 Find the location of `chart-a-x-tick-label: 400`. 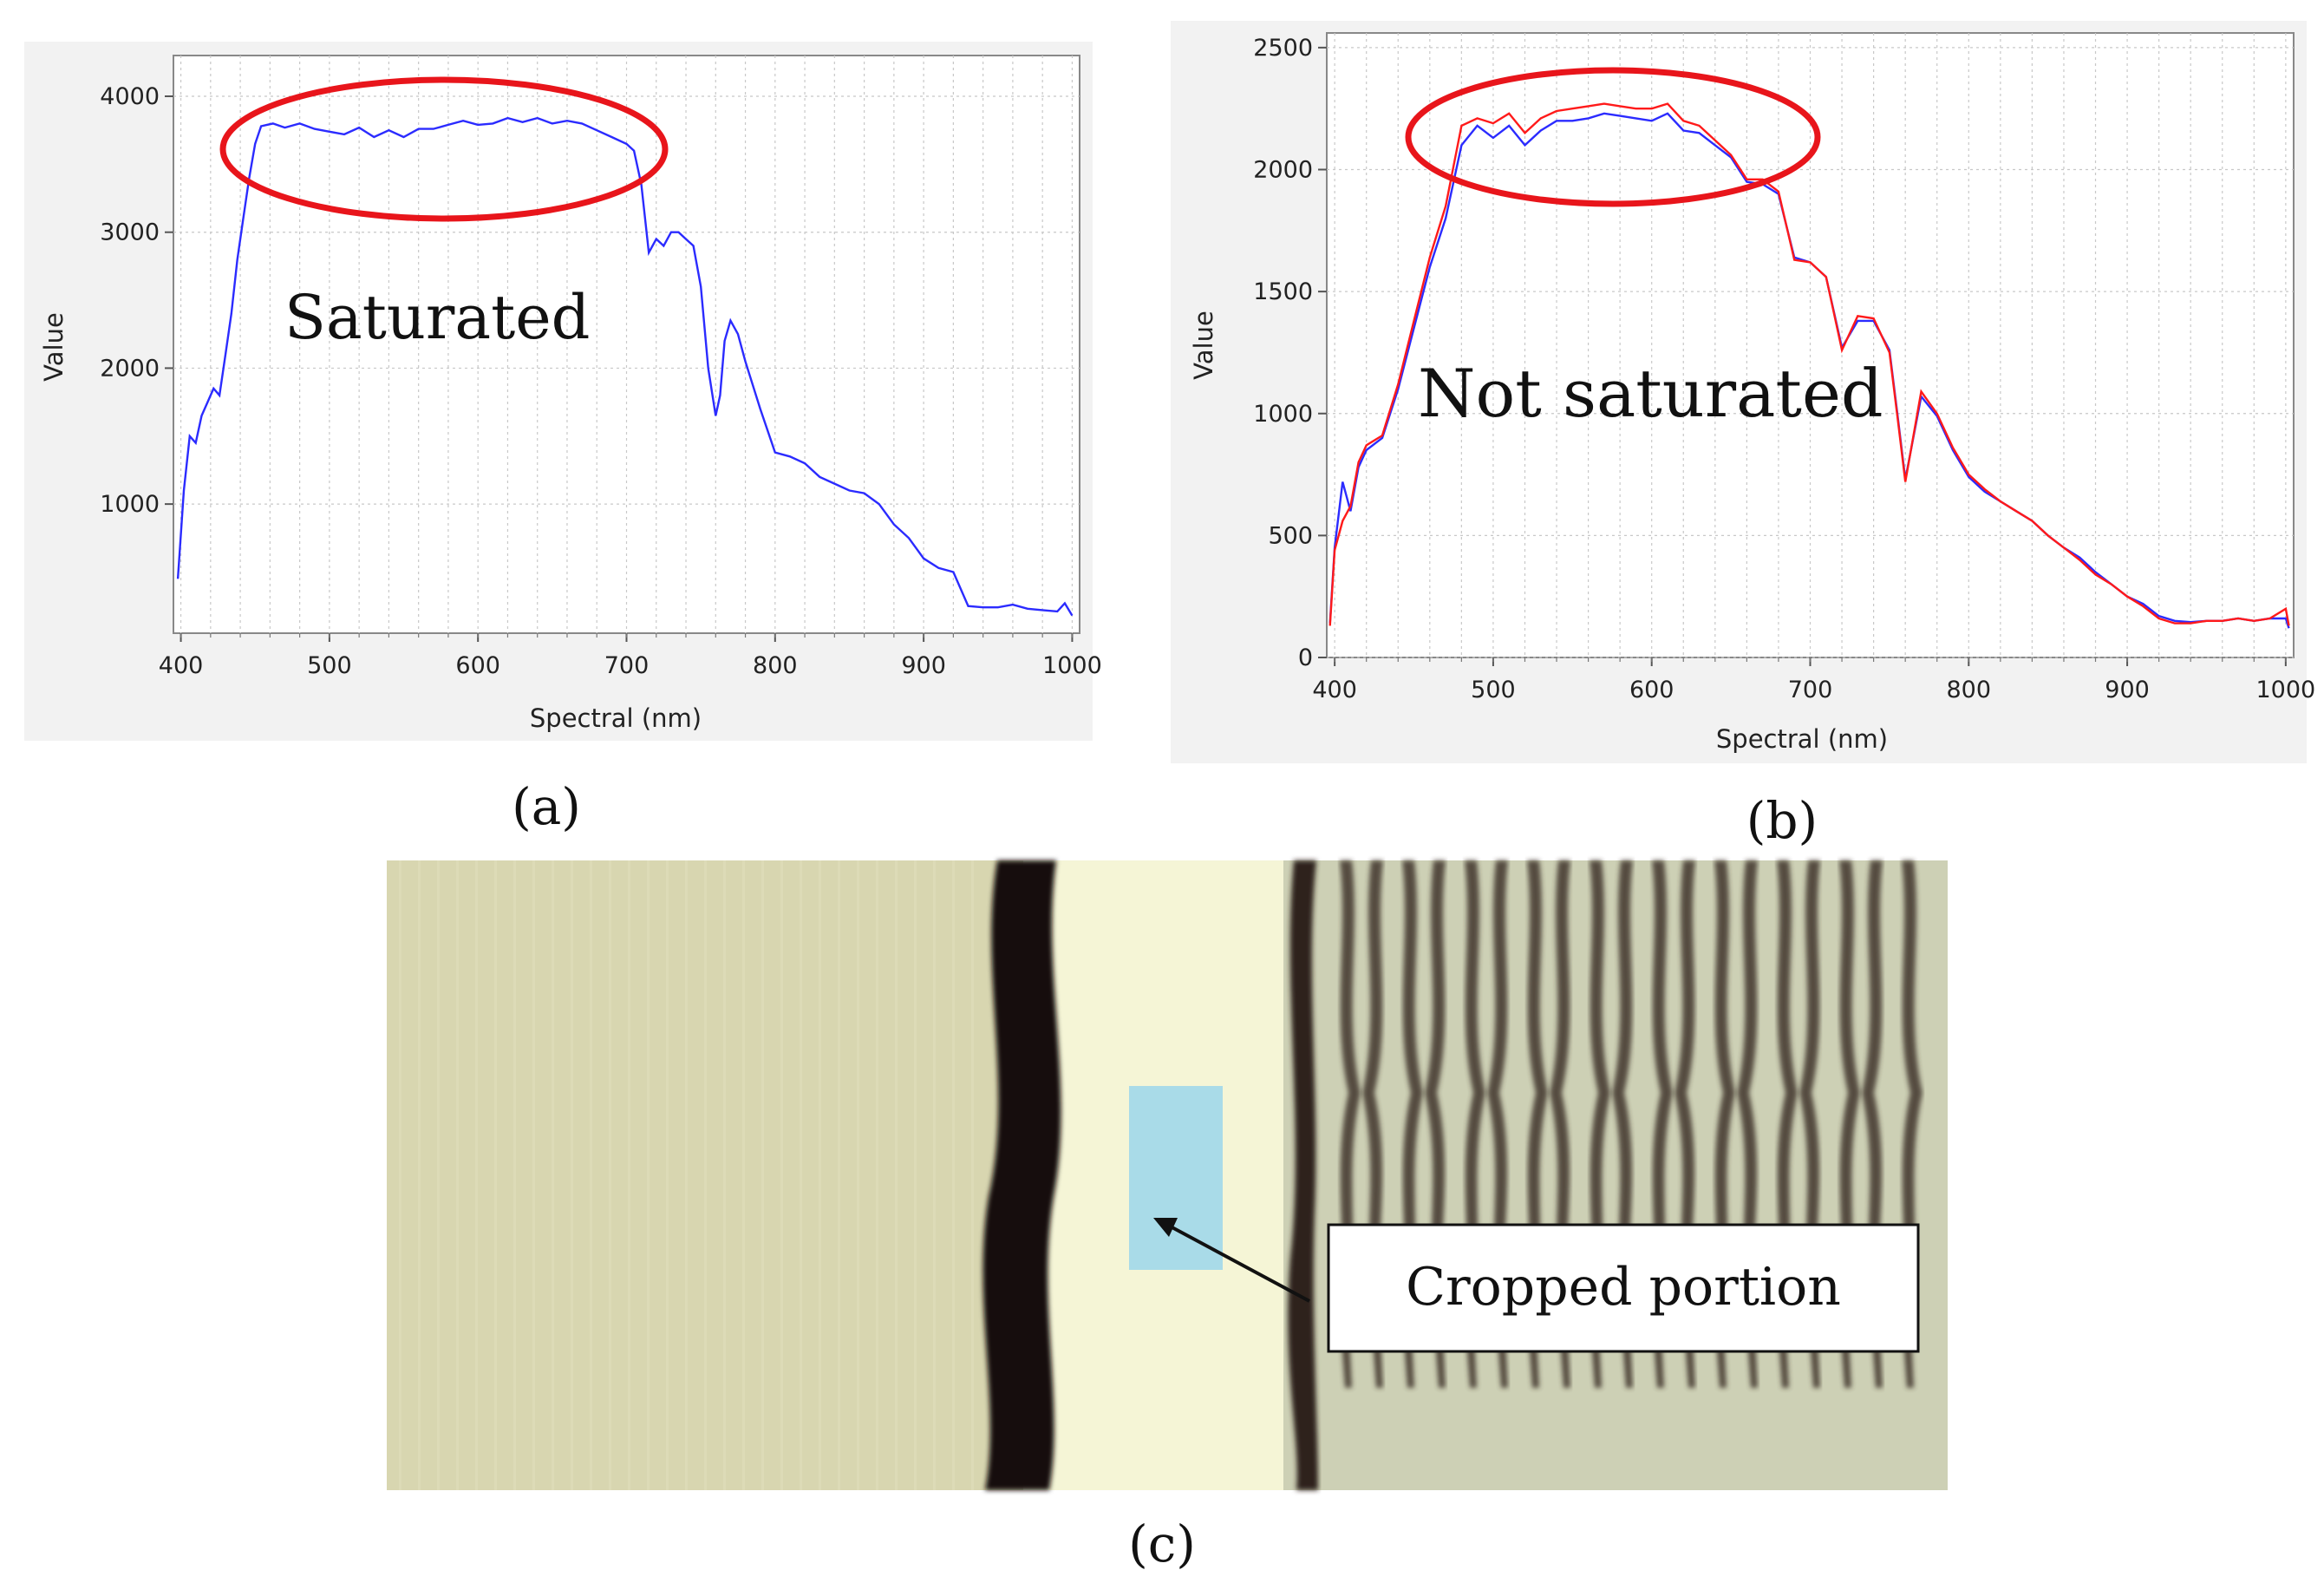

chart-a-x-tick-label: 400 is located at coordinates (181, 665).